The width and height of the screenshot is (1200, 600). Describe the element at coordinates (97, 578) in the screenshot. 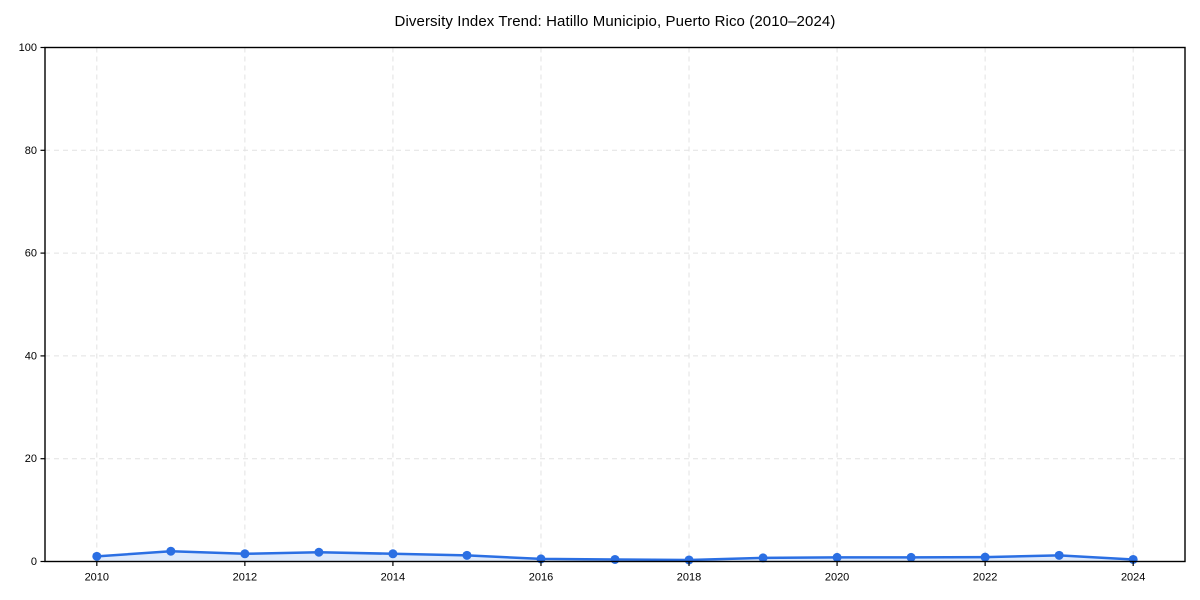

I see `x-tick-label: 2010` at that location.